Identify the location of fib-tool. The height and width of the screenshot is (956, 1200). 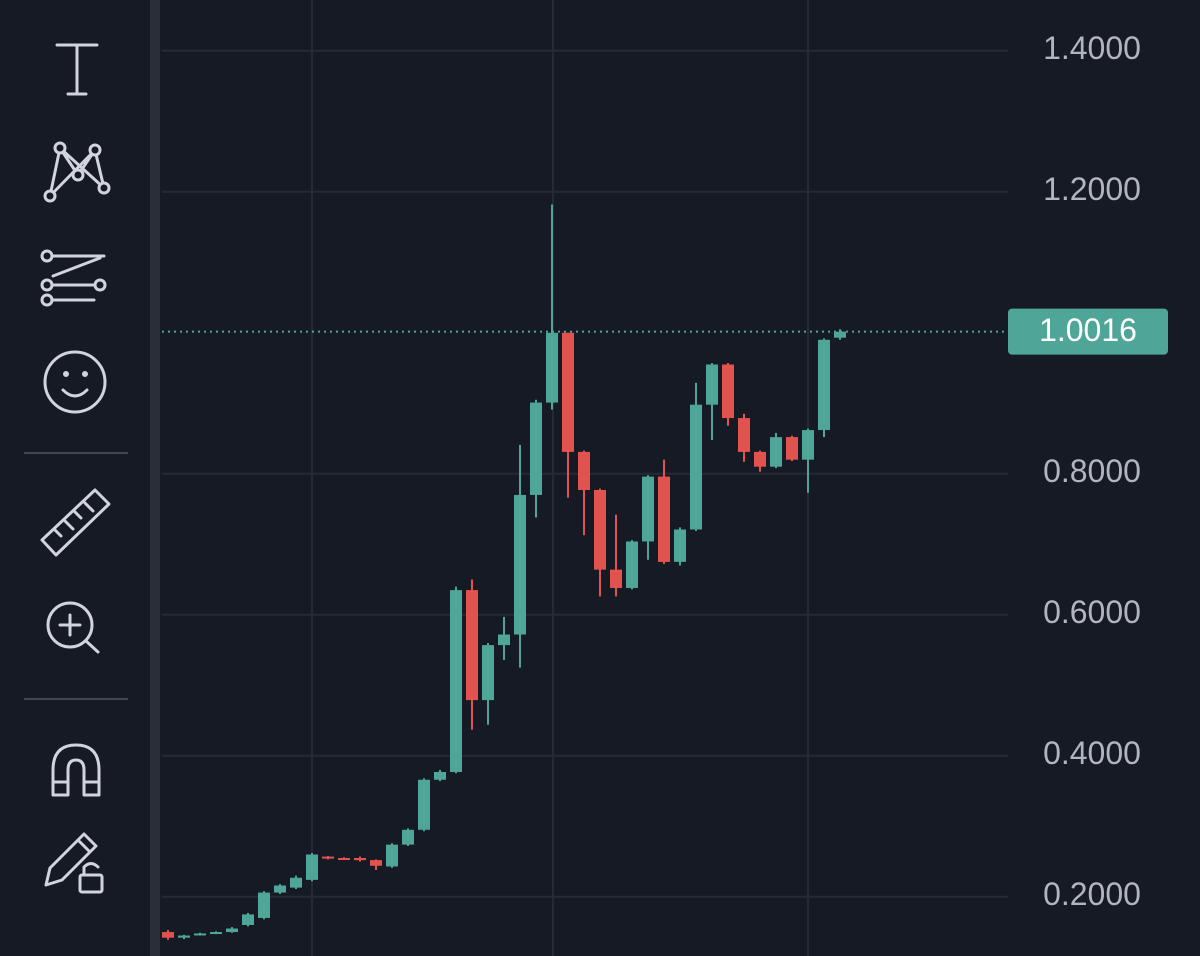
(73, 278).